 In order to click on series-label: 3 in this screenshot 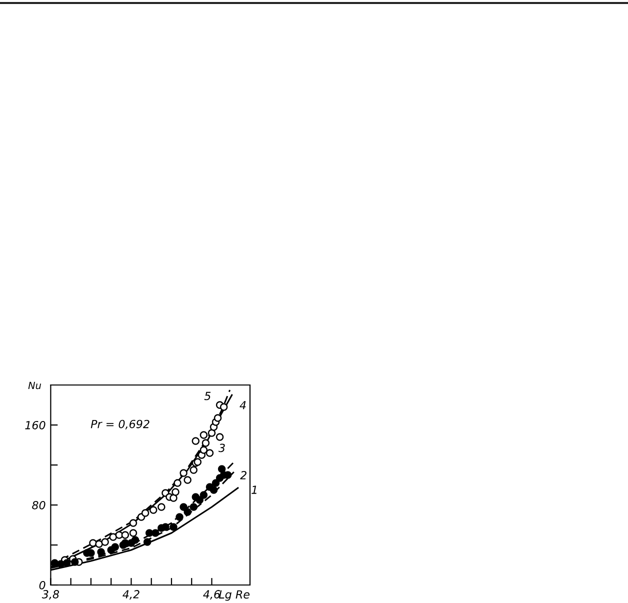, I will do `click(221, 448)`.